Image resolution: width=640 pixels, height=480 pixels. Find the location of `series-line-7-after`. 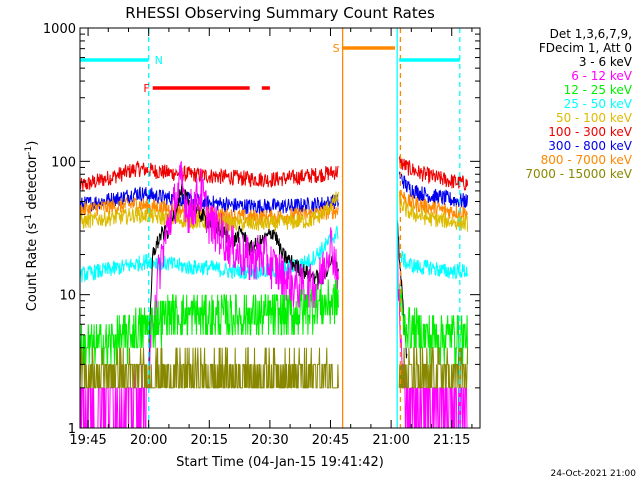

series-line-7-after is located at coordinates (434, 324).